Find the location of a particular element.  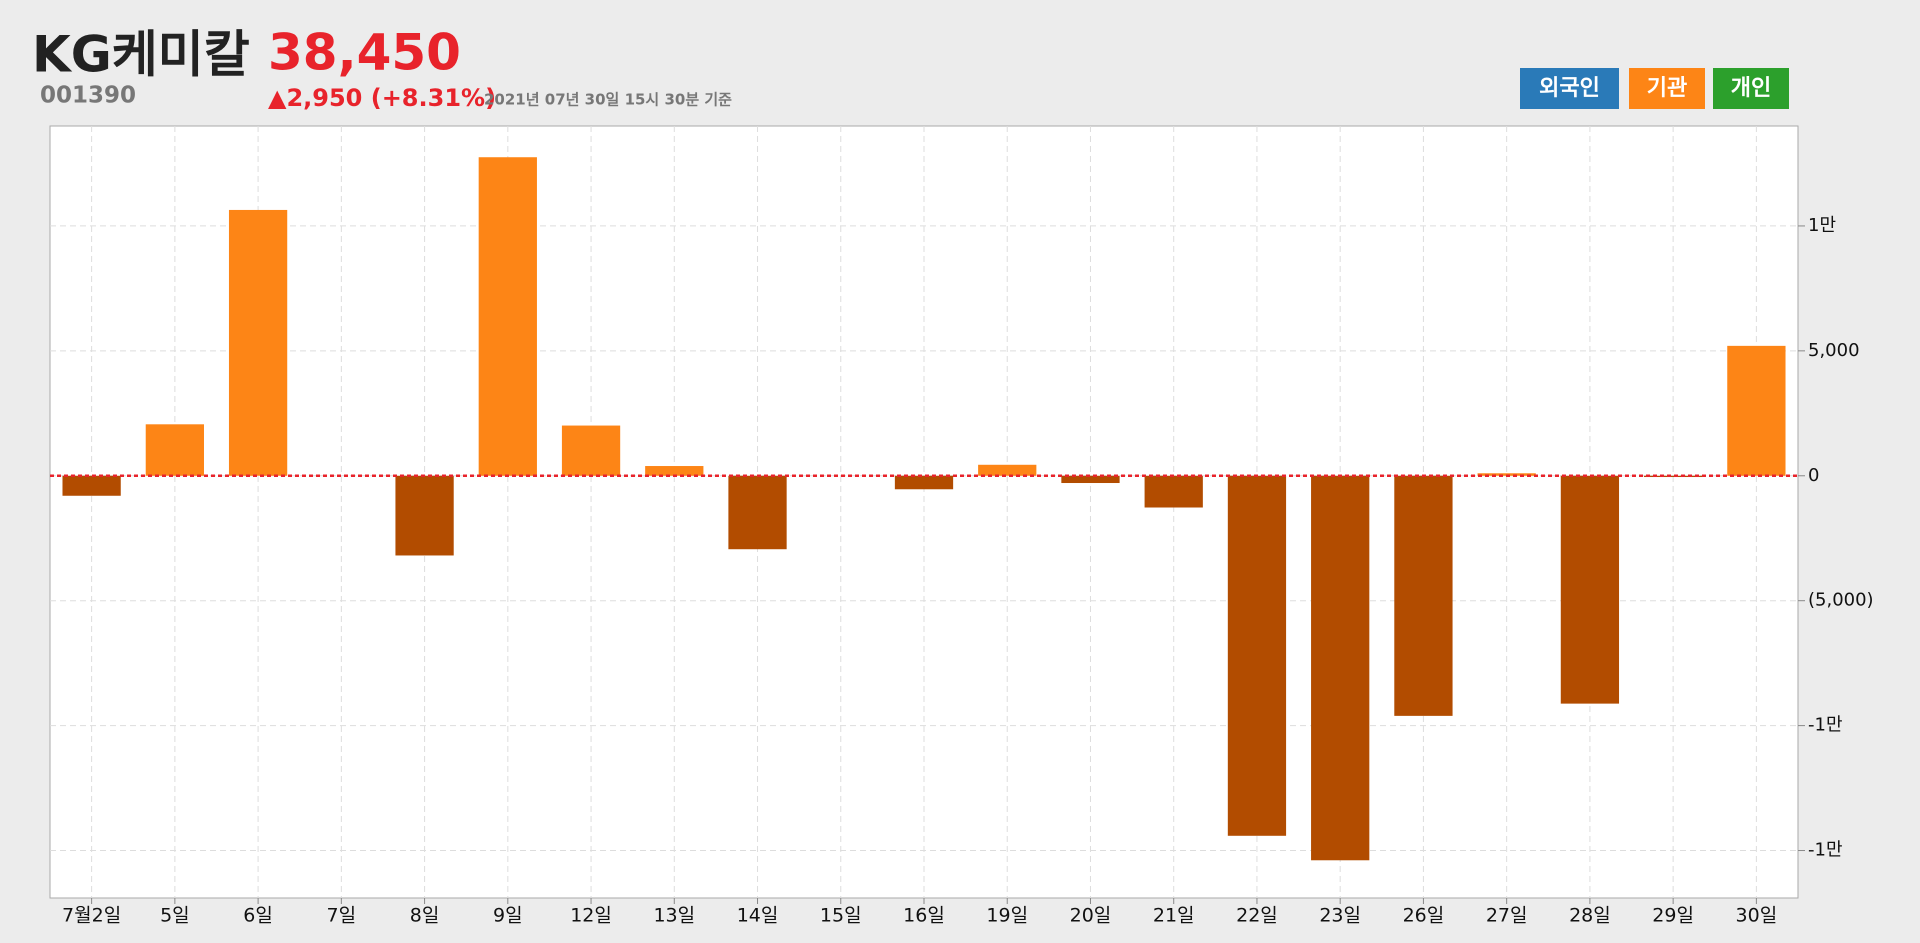

x-tick-label: 9일 is located at coordinates (508, 916).